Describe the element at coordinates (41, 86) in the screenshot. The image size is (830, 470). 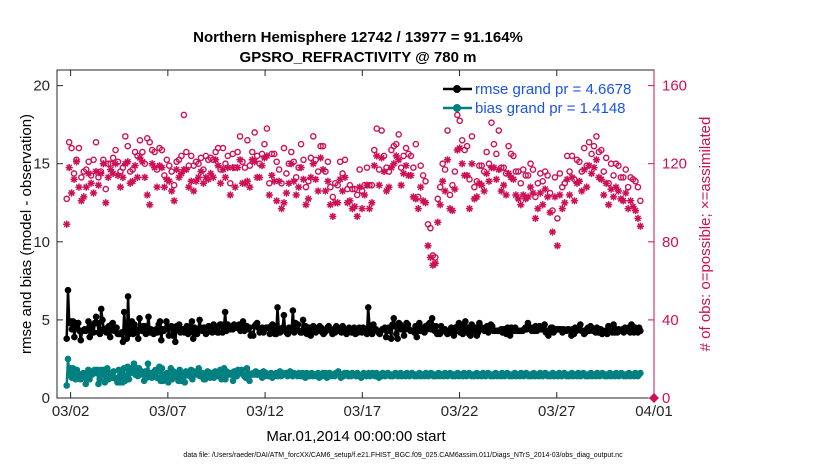
I see `y-left-tick-label: 20` at that location.